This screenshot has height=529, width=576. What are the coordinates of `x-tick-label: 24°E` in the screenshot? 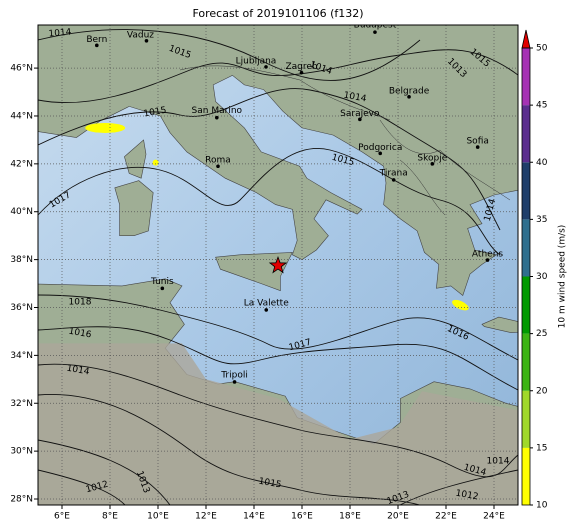 It's located at (494, 517).